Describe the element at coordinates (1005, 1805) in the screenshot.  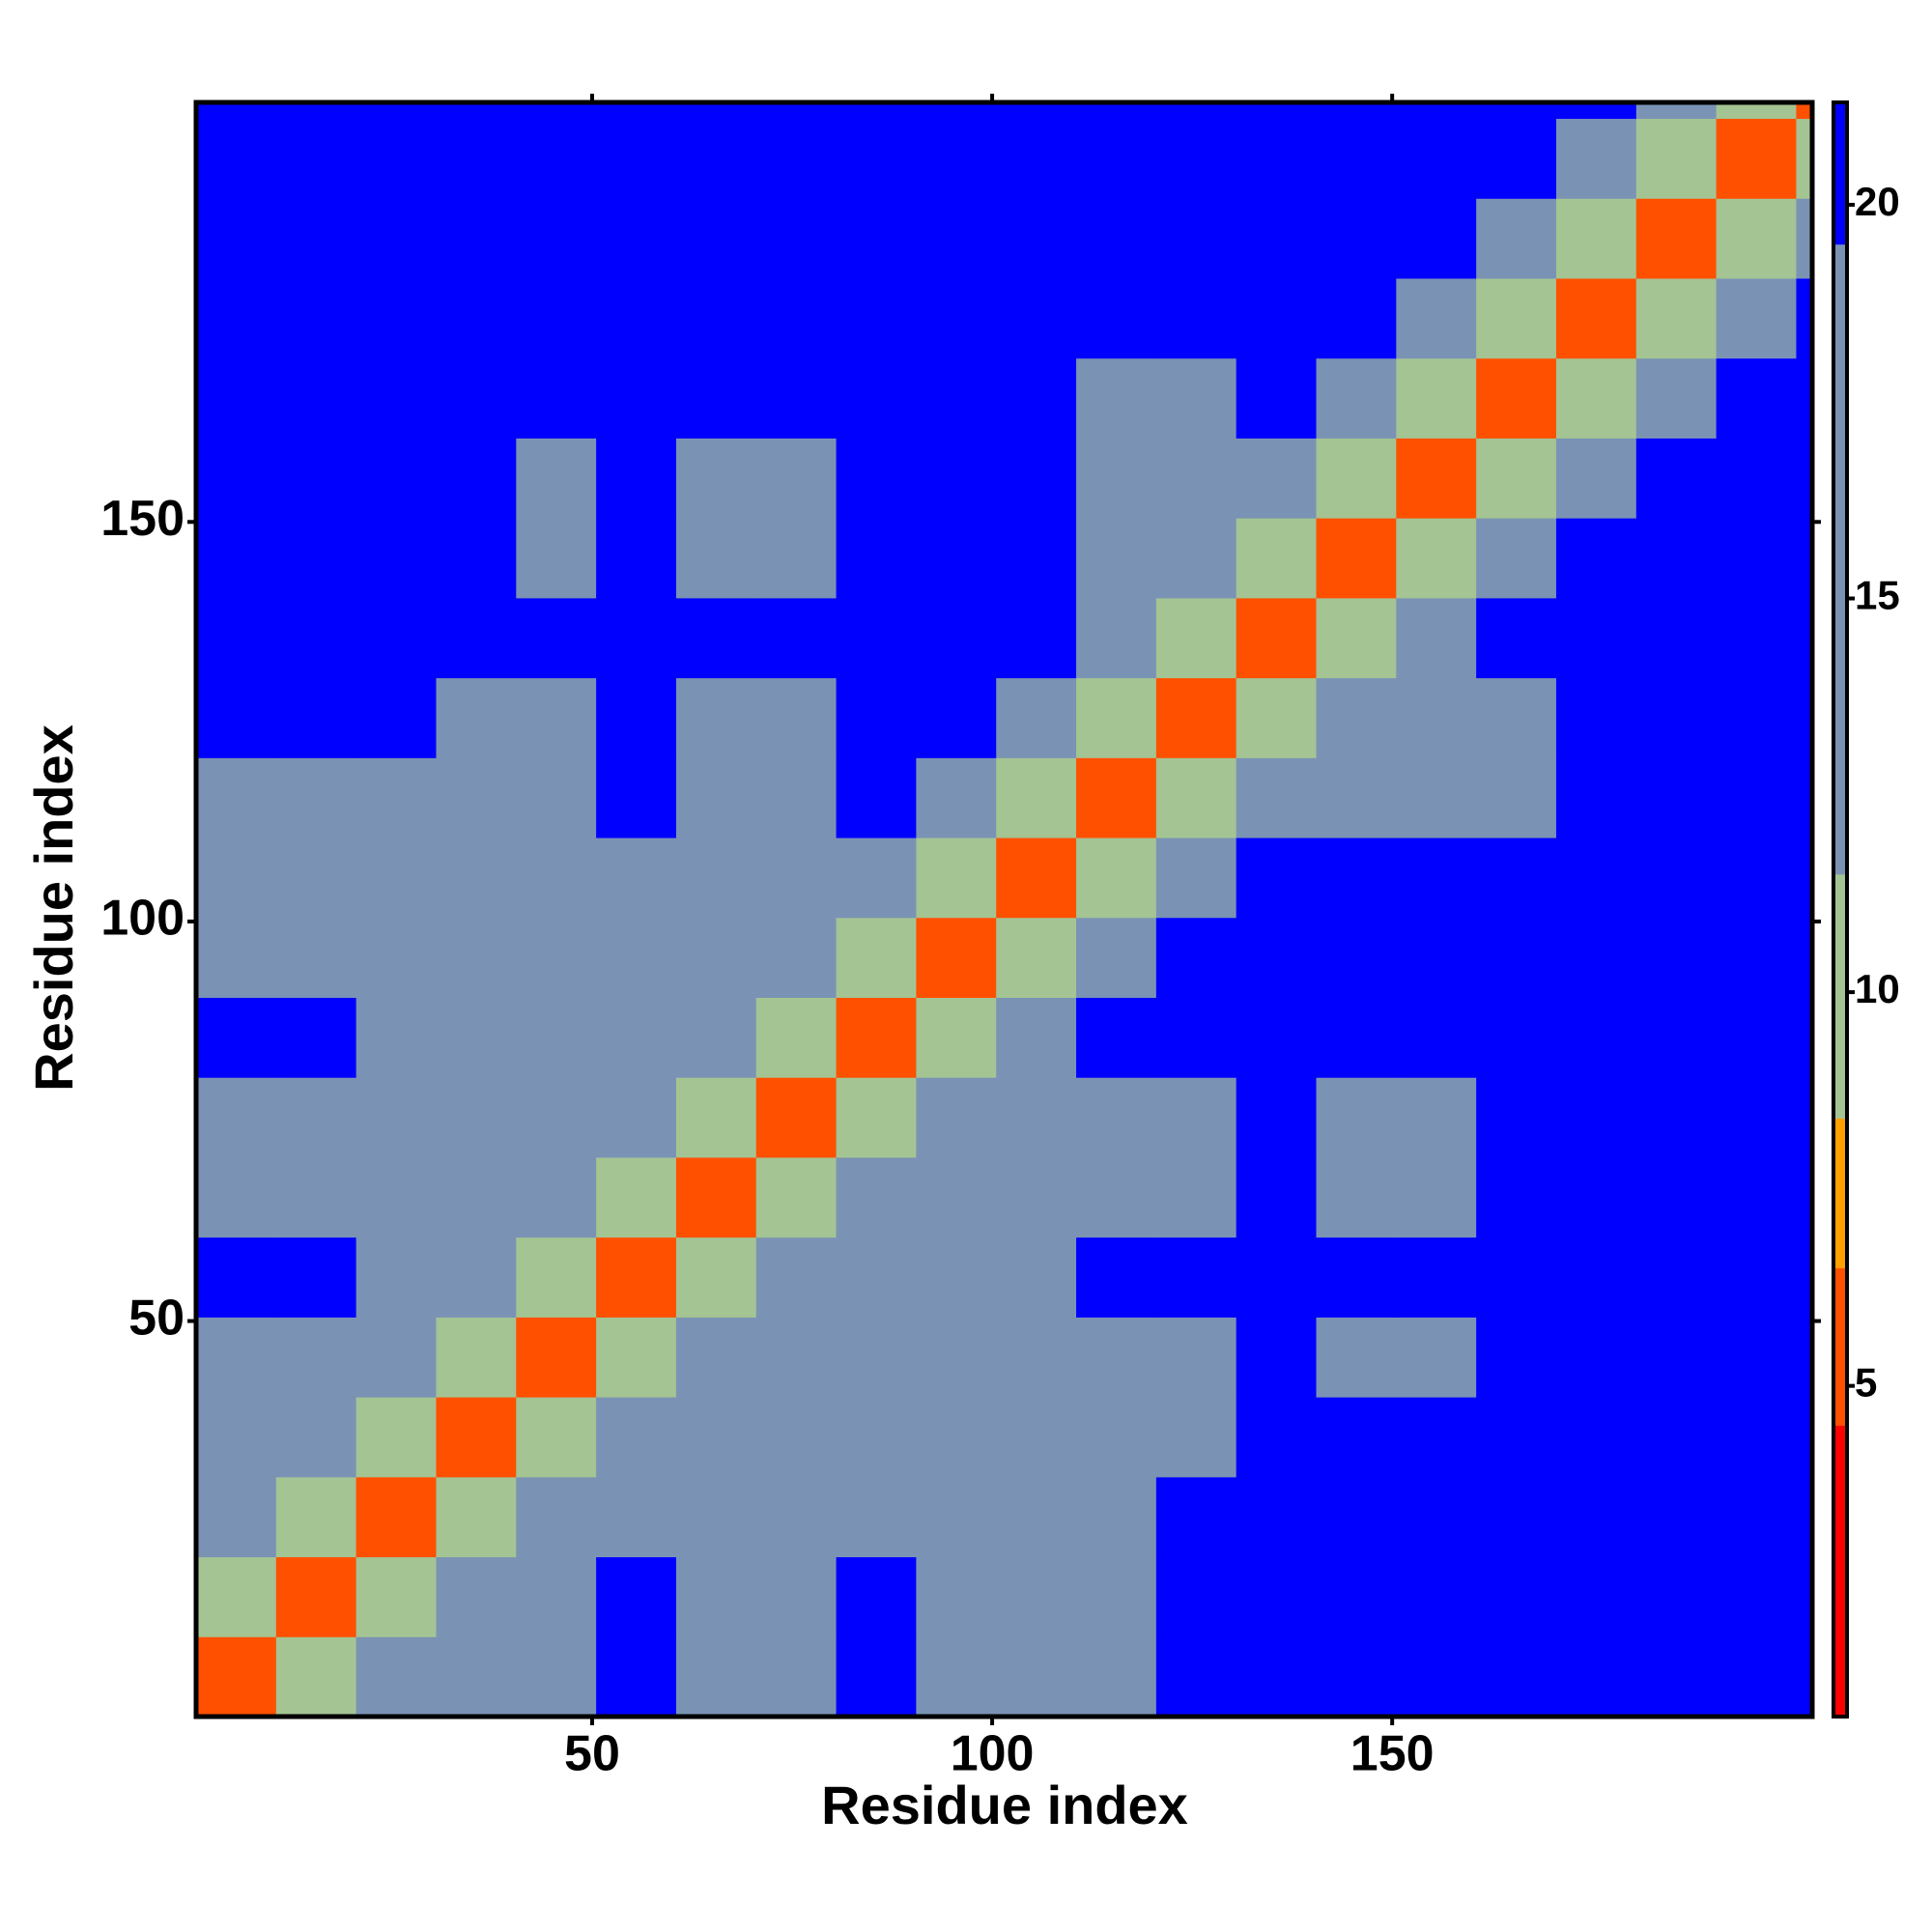
I see `x-axis-title: Residue index` at that location.